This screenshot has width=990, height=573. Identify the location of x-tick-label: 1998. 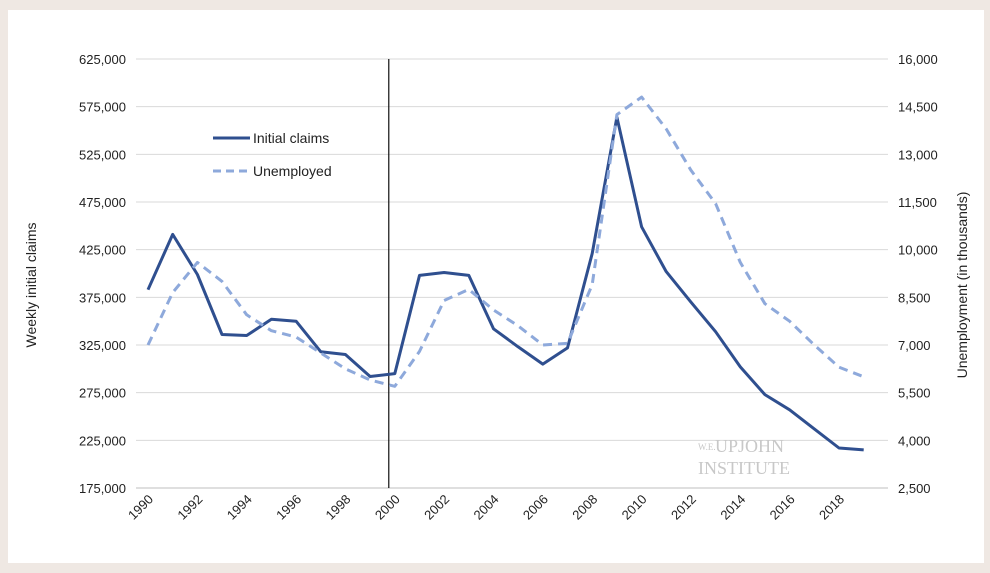
(337, 507).